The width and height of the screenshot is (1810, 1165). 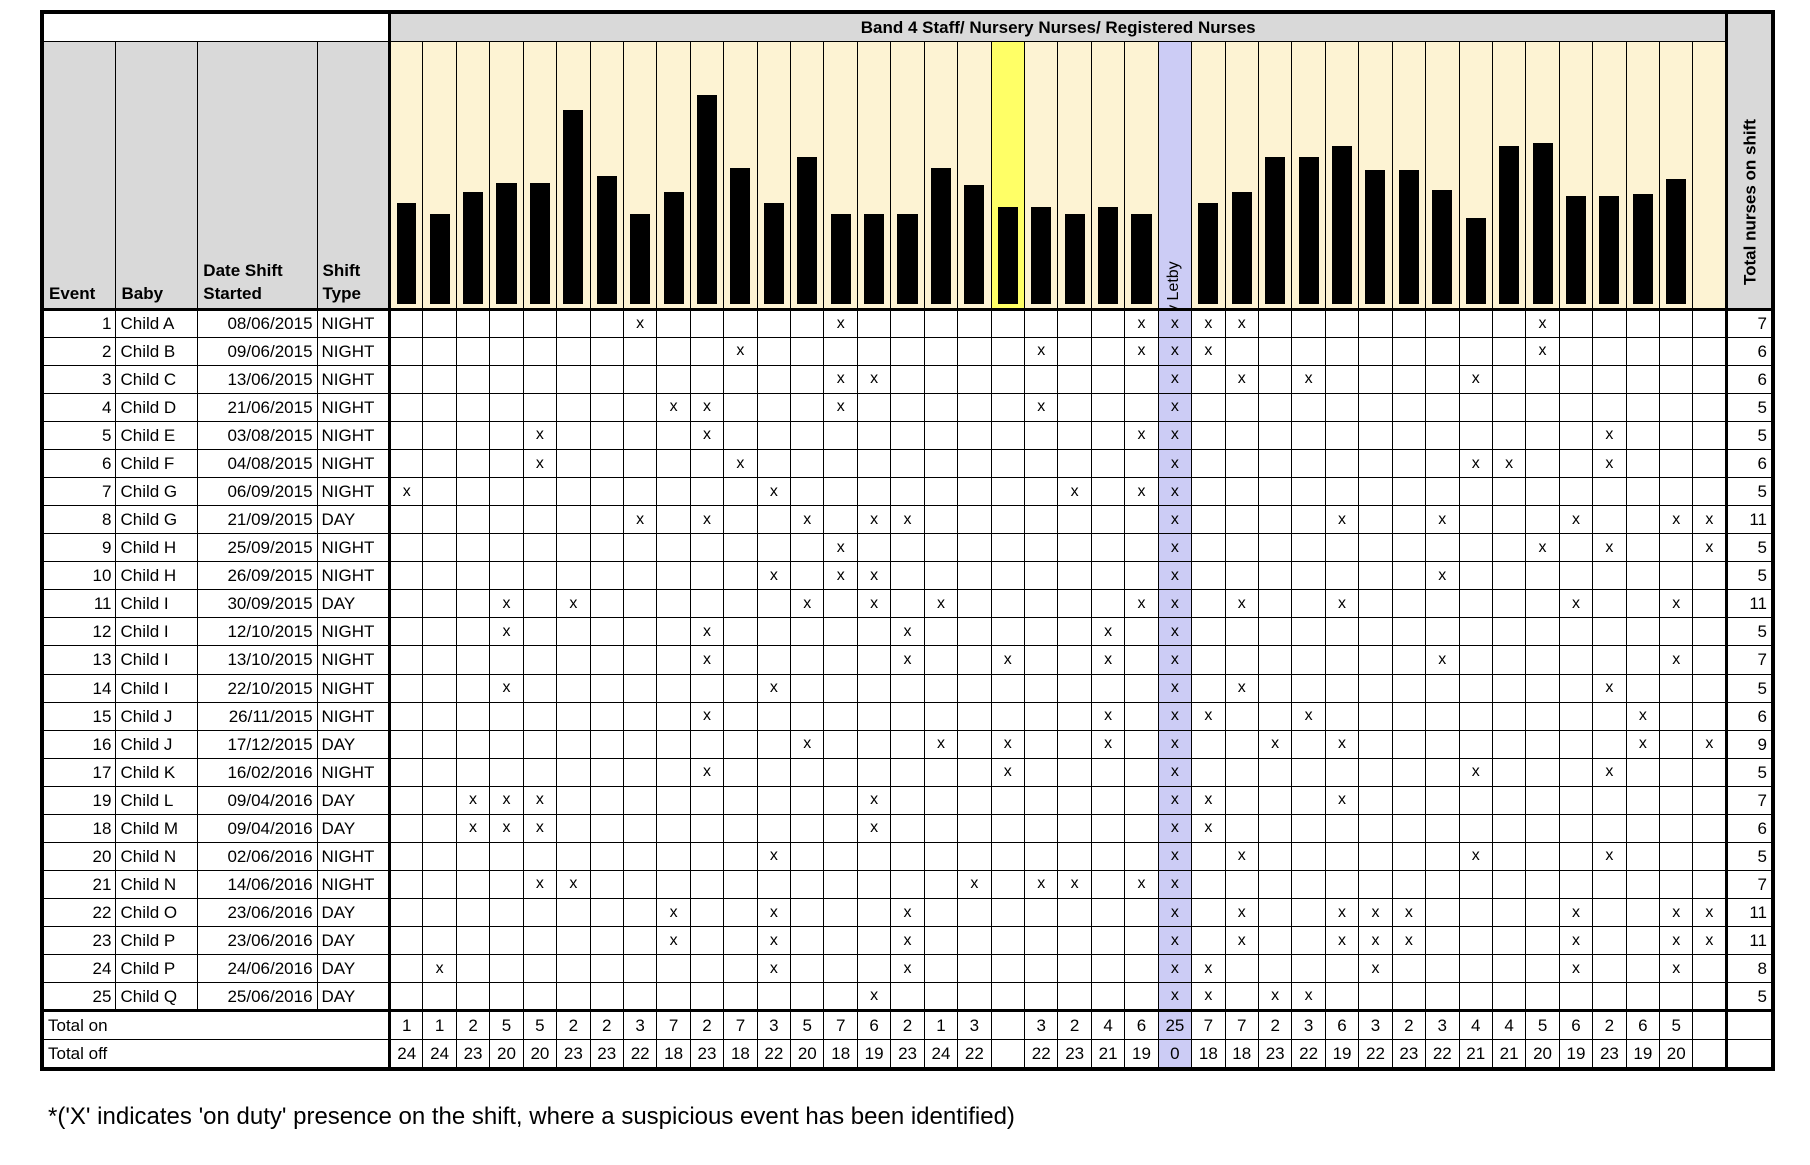 I want to click on baby-name: Child A, so click(x=157, y=322).